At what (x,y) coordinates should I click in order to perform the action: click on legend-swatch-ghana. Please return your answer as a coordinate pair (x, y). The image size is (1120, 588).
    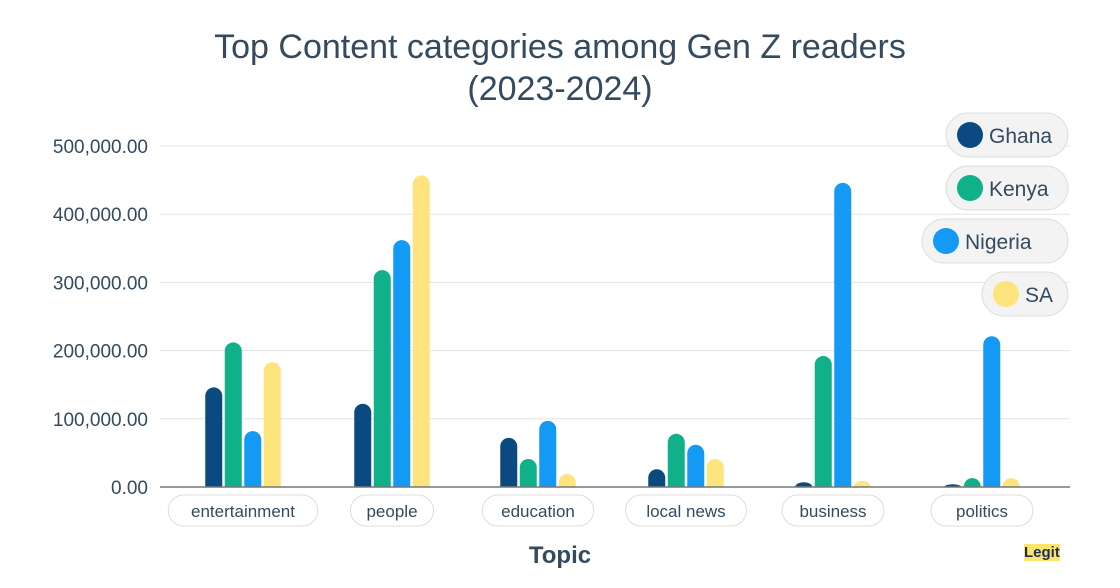
    Looking at the image, I should click on (970, 135).